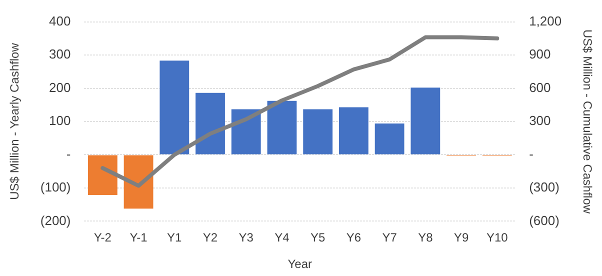 The image size is (602, 276). What do you see at coordinates (174, 237) in the screenshot?
I see `x-tick-label: Y1` at bounding box center [174, 237].